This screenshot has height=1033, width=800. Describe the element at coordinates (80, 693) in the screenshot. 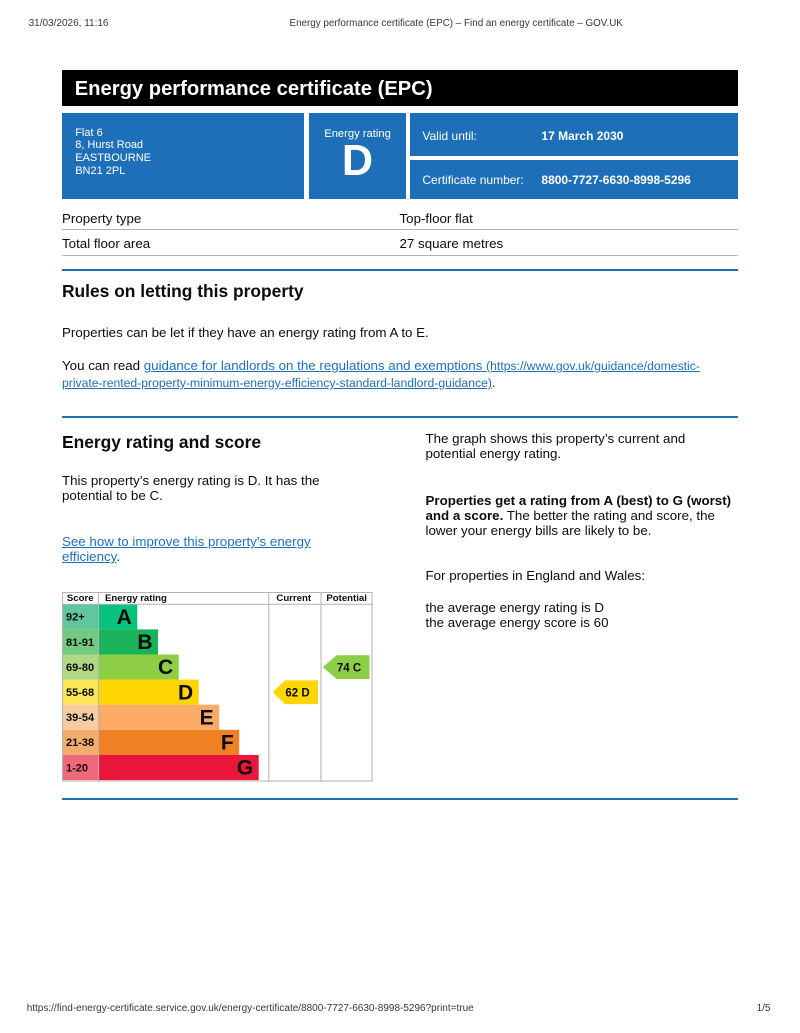

I see `svg-text: 55-68` at that location.